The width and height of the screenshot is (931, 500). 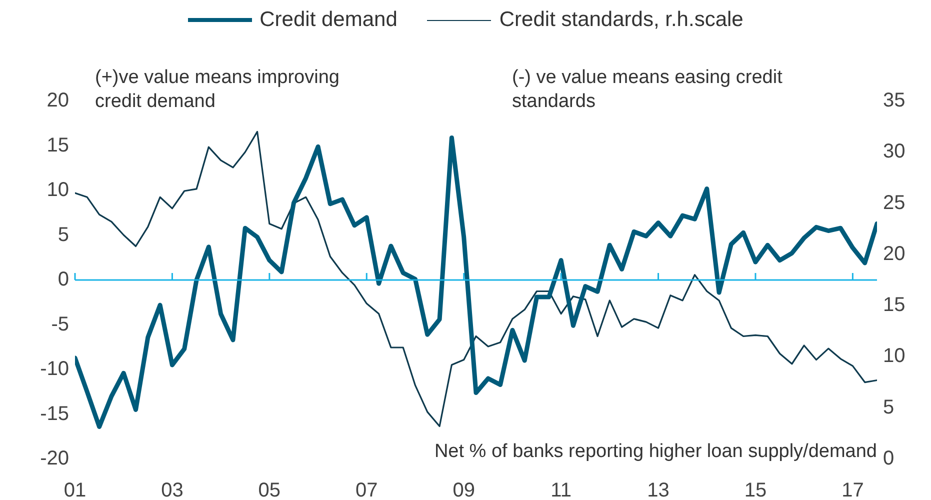 What do you see at coordinates (561, 490) in the screenshot?
I see `x-tick-label: 11` at bounding box center [561, 490].